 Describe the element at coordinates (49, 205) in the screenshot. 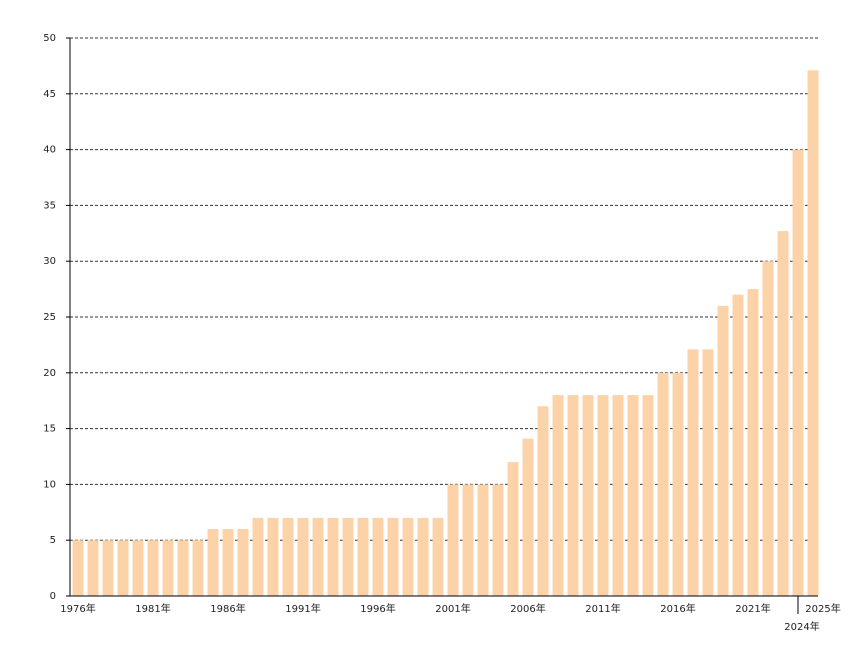

I see `y-tick-label: 35` at that location.